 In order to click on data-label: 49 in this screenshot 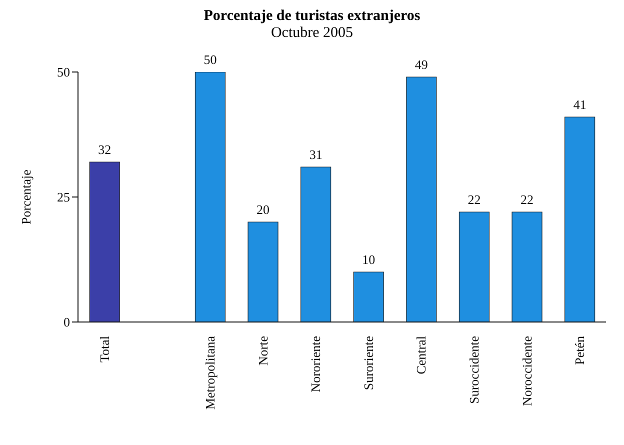, I will do `click(421, 64)`.